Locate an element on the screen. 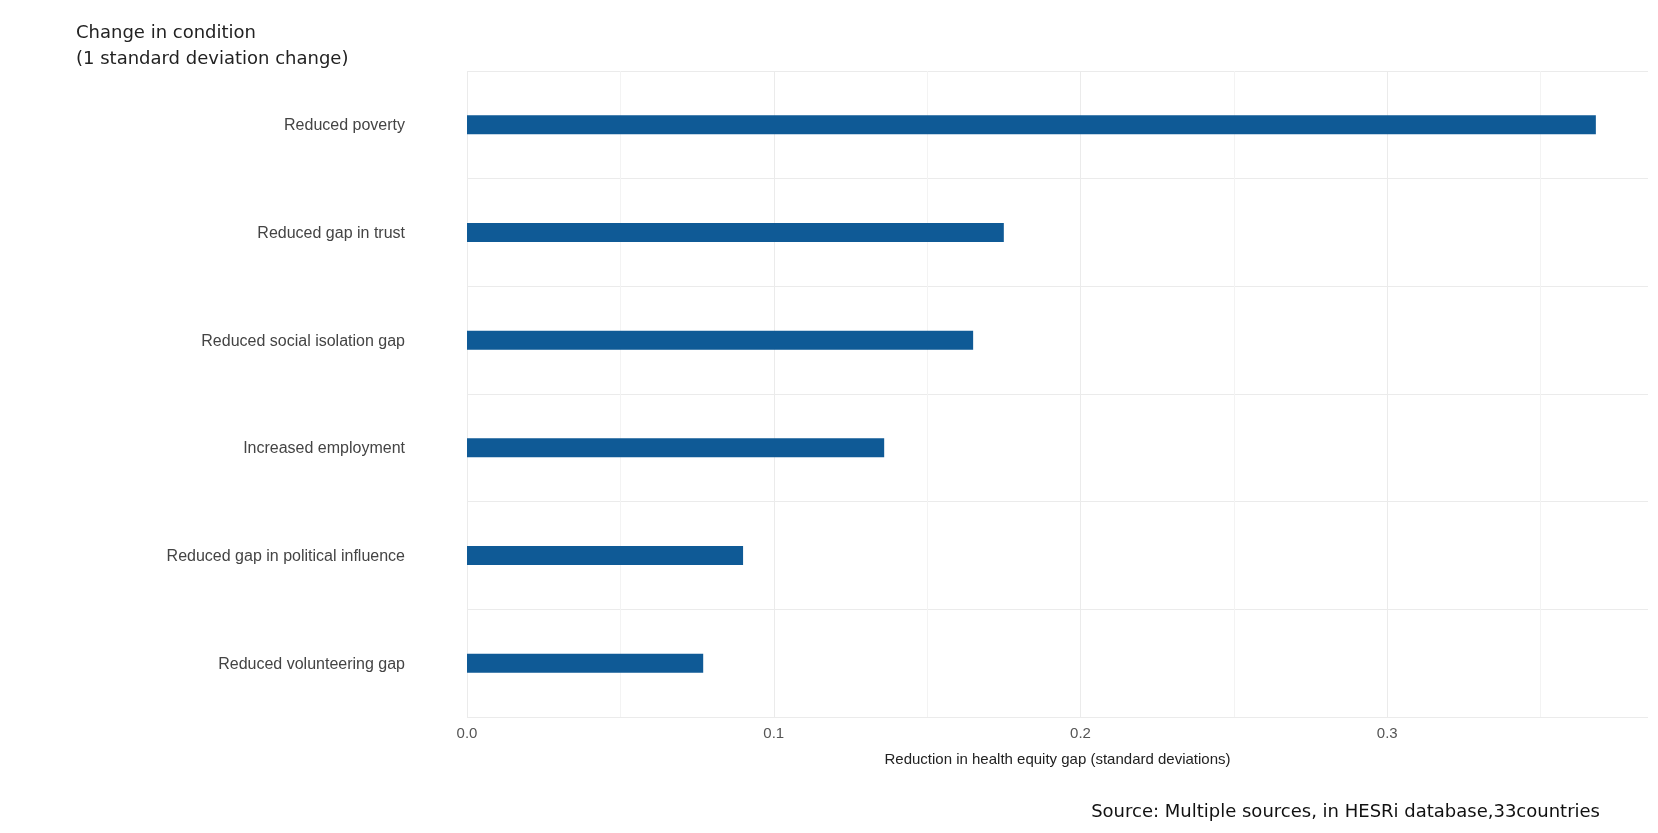 The width and height of the screenshot is (1658, 833). y-axis-title: Change in condition (1 standard deviation change) is located at coordinates (212, 44).